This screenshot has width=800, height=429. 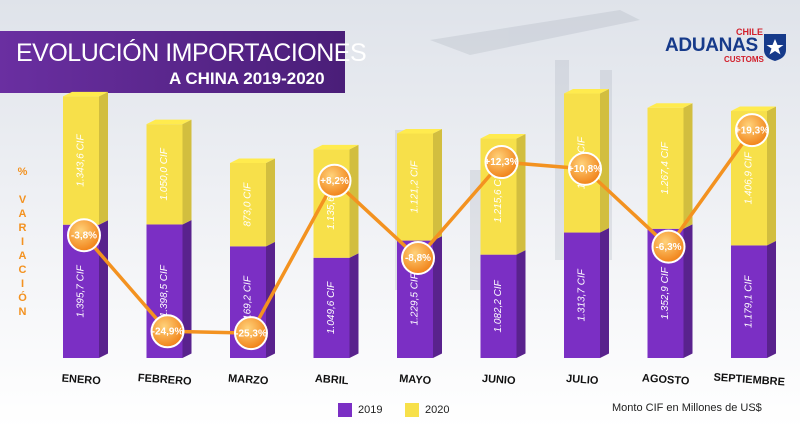 I want to click on variation-label: +12,3%, so click(x=501, y=162).